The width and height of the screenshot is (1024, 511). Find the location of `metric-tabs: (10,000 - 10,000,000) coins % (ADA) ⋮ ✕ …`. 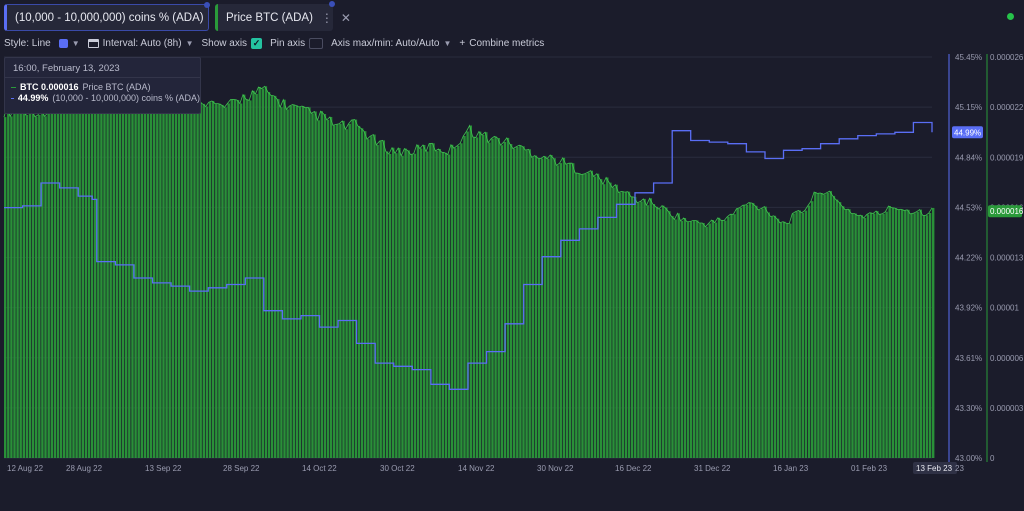

metric-tabs: (10,000 - 10,000,000) coins % (ADA) ⋮ ✕ … is located at coordinates (512, 16).